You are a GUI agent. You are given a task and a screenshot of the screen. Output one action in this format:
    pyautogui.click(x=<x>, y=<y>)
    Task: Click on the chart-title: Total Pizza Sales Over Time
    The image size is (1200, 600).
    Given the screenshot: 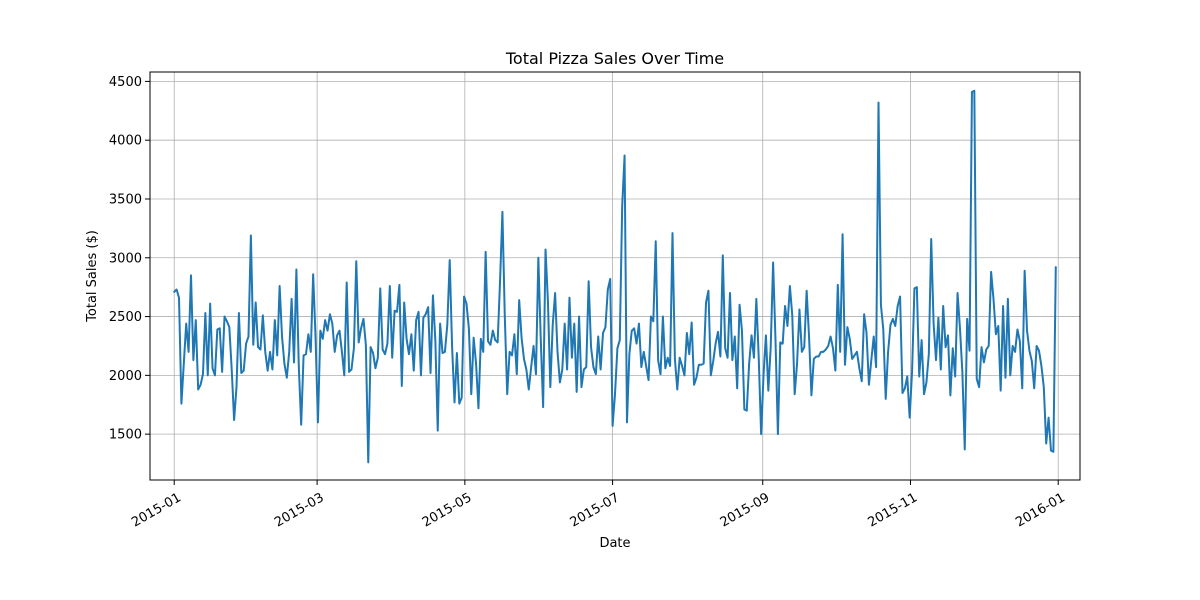 What is the action you would take?
    pyautogui.click(x=614, y=58)
    